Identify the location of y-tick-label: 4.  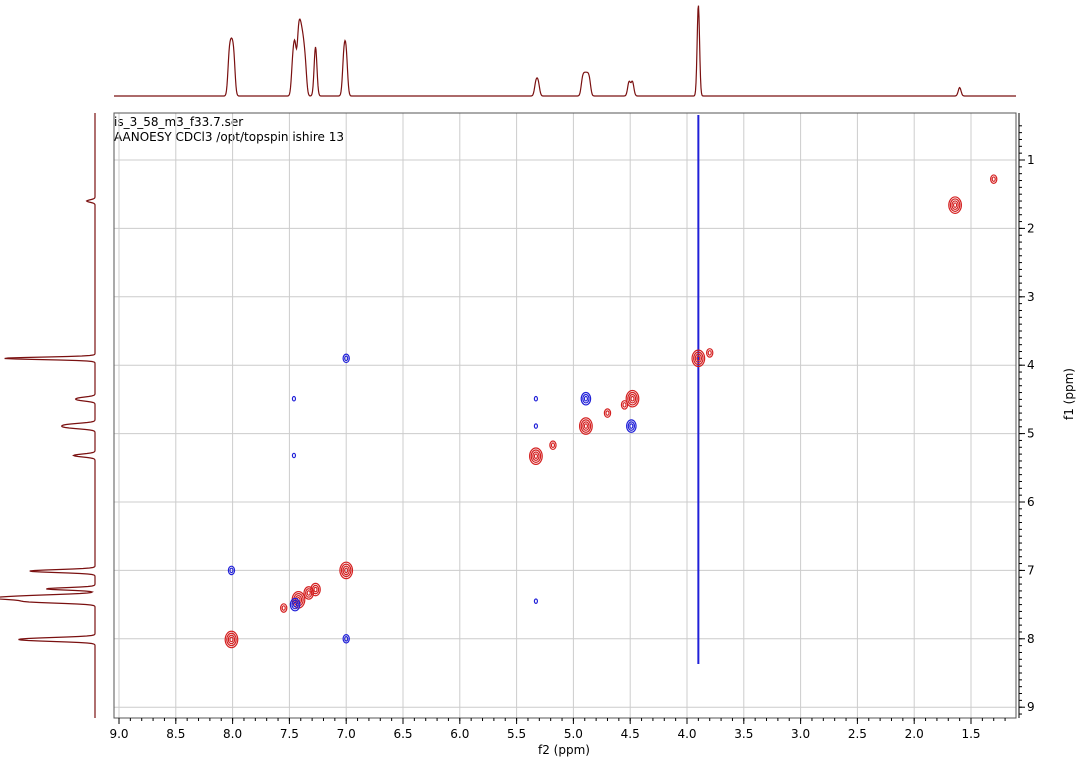
(1031, 365).